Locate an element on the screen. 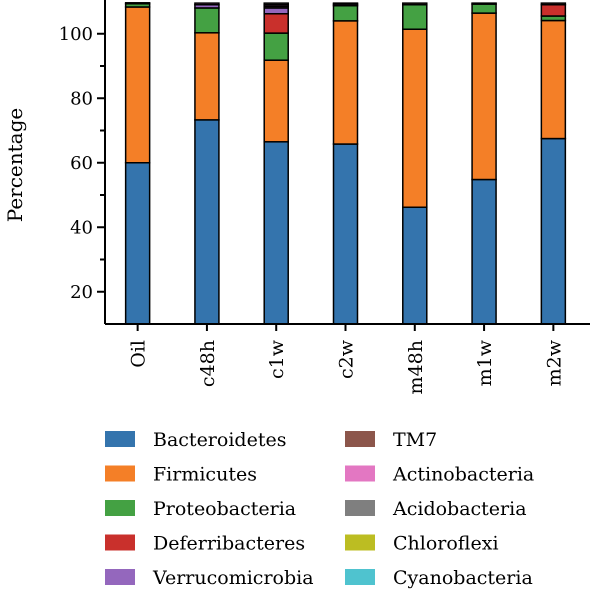 The height and width of the screenshot is (596, 600). bar-segment-actinobacteria is located at coordinates (207, 4).